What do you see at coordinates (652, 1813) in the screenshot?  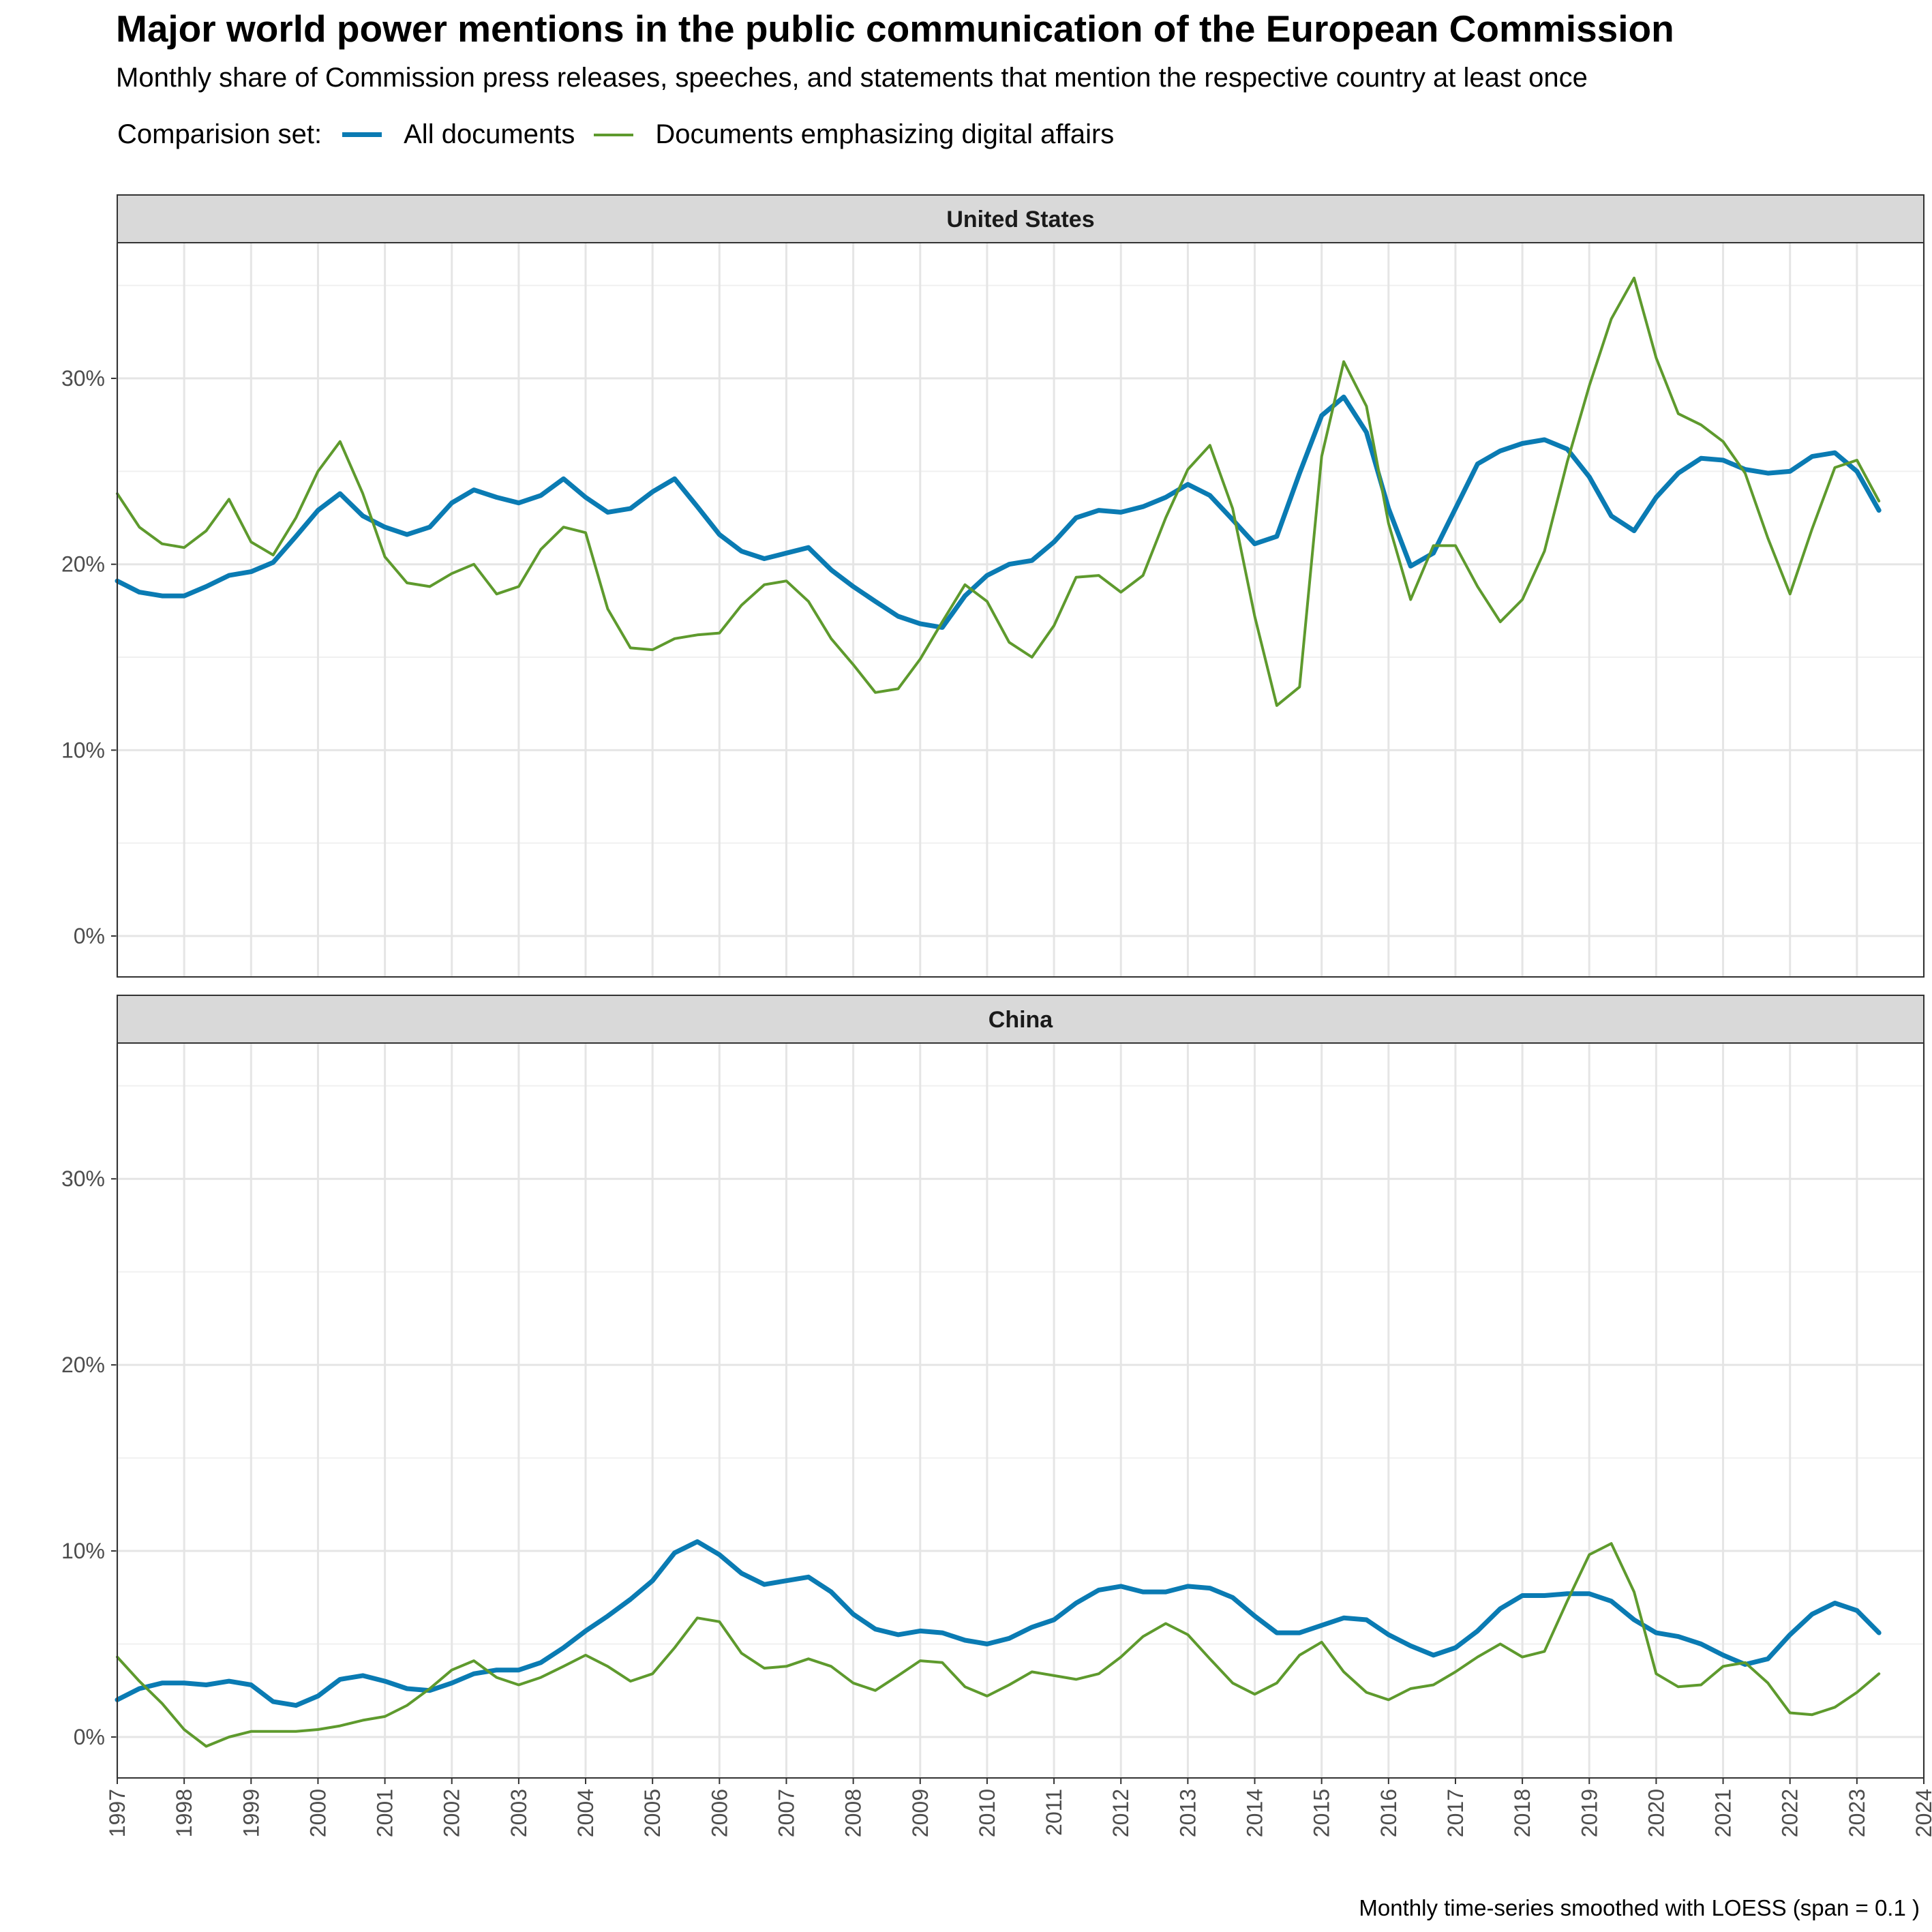 I see `x-tick-label: 2005` at bounding box center [652, 1813].